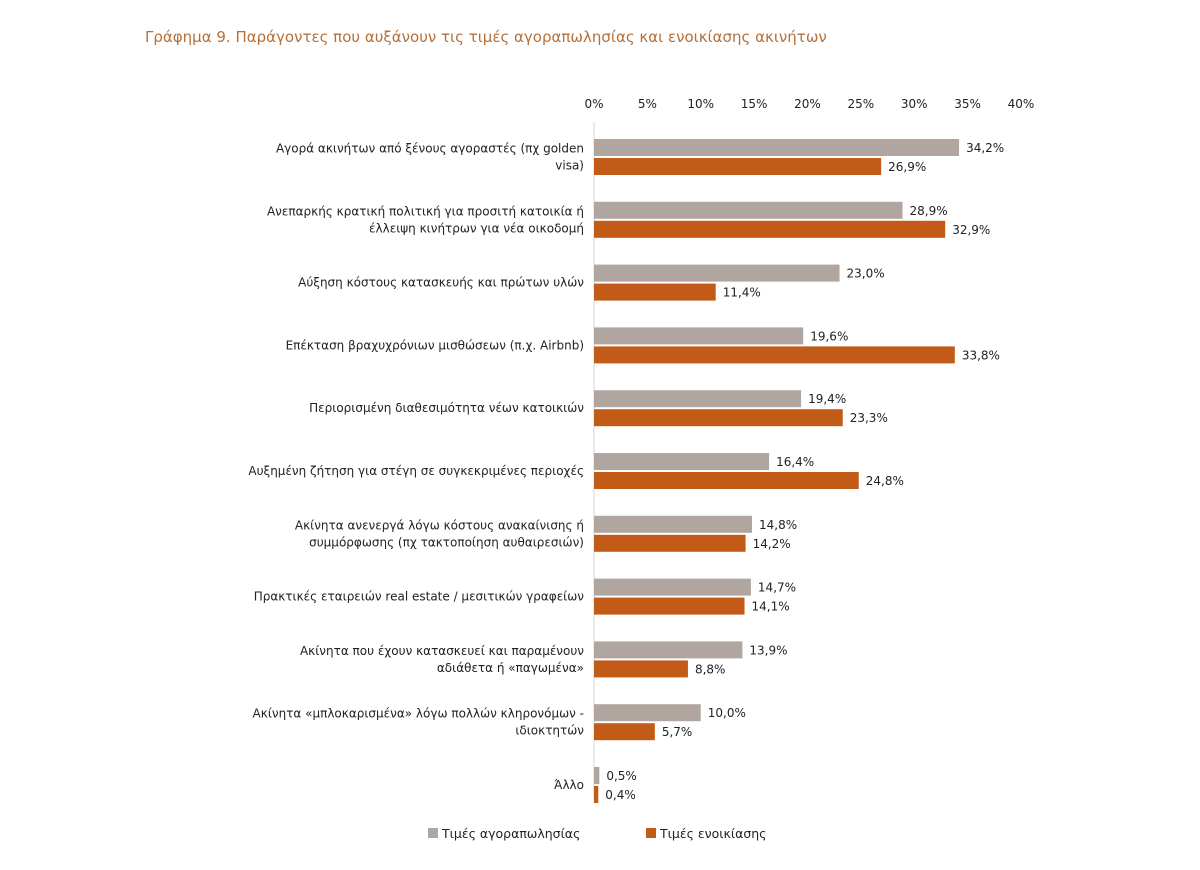 This screenshot has height=870, width=1200. Describe the element at coordinates (569, 785) in the screenshot. I see `category-label: Άλλο` at that location.